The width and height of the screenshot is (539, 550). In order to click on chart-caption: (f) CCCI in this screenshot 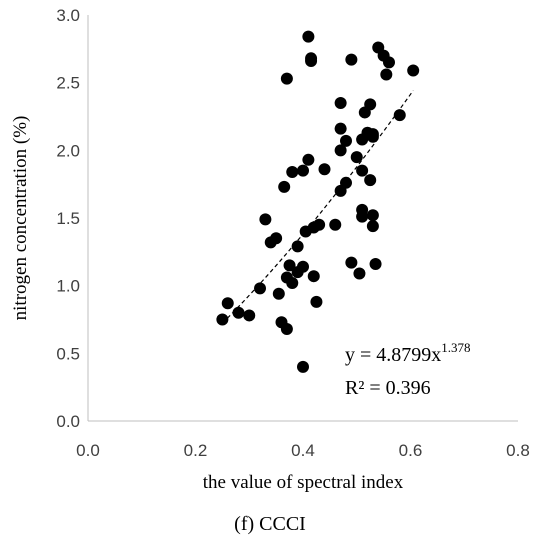, I will do `click(270, 524)`.